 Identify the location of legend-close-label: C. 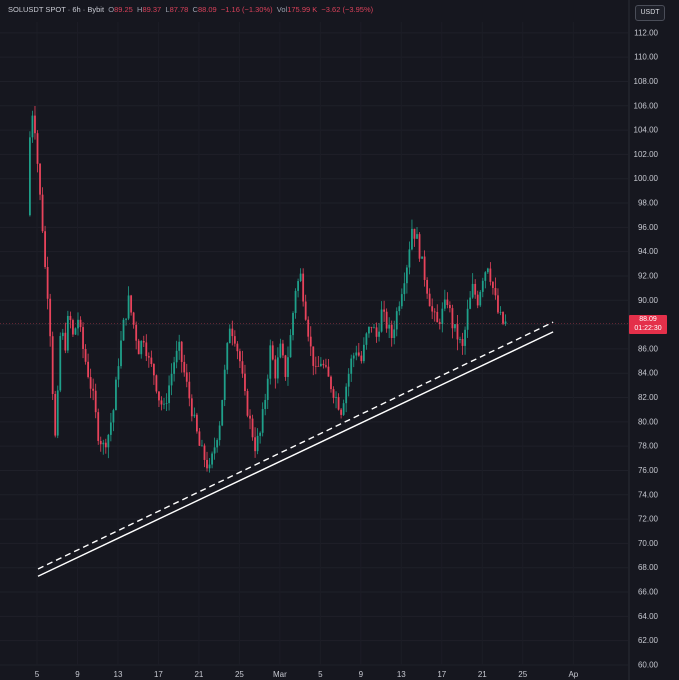
(195, 9).